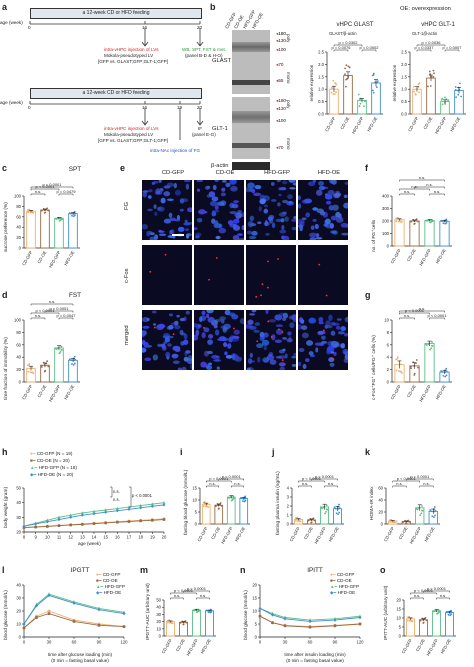  What do you see at coordinates (240, 534) in the screenshot?
I see `x-tick-label-i: HFD-OE` at bounding box center [240, 534].